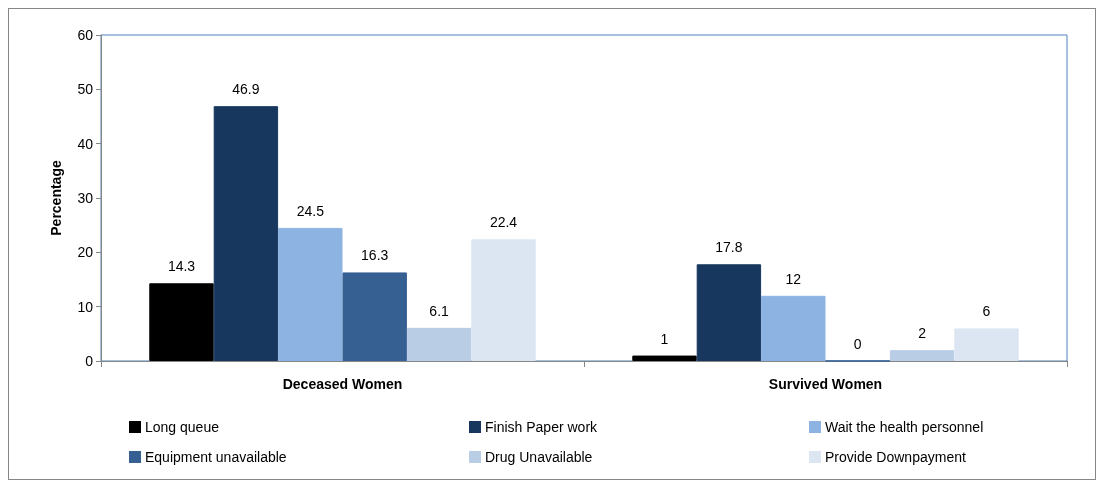 The height and width of the screenshot is (488, 1104). I want to click on data-label: 6.1, so click(439, 310).